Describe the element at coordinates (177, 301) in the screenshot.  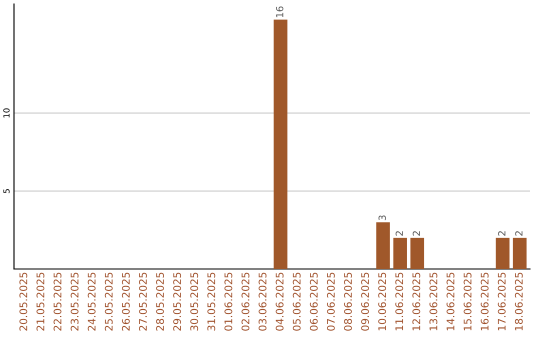
I see `x-tick-label: 29.05.2025` at that location.